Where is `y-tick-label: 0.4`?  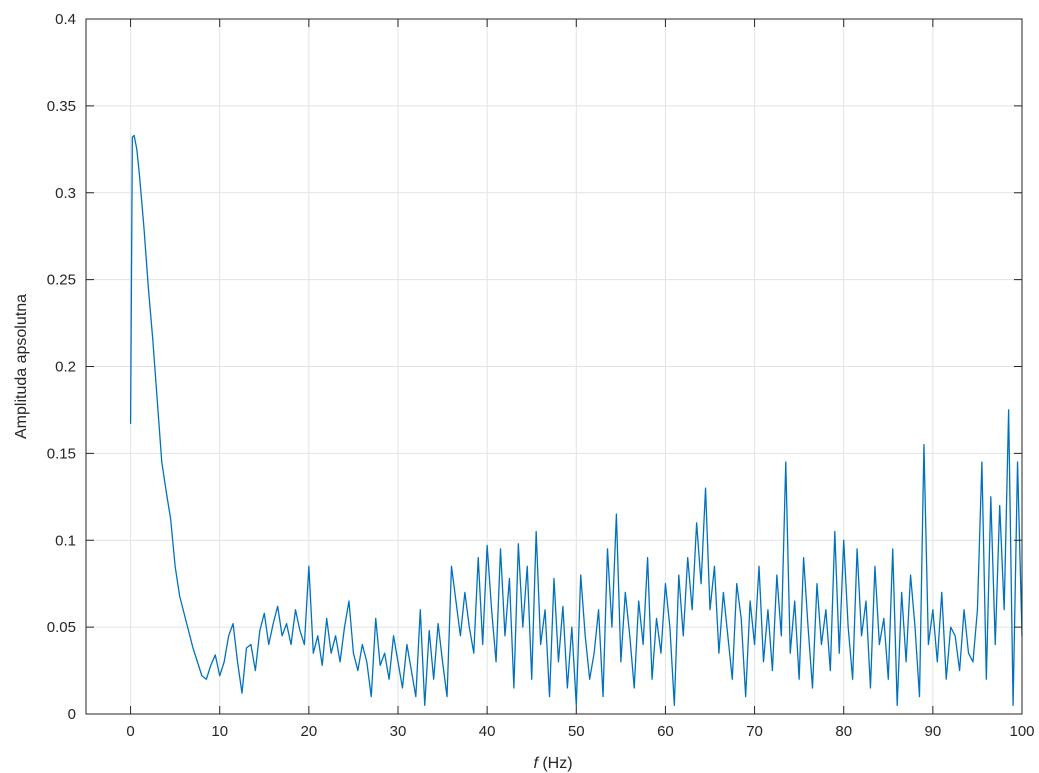 y-tick-label: 0.4 is located at coordinates (65, 19).